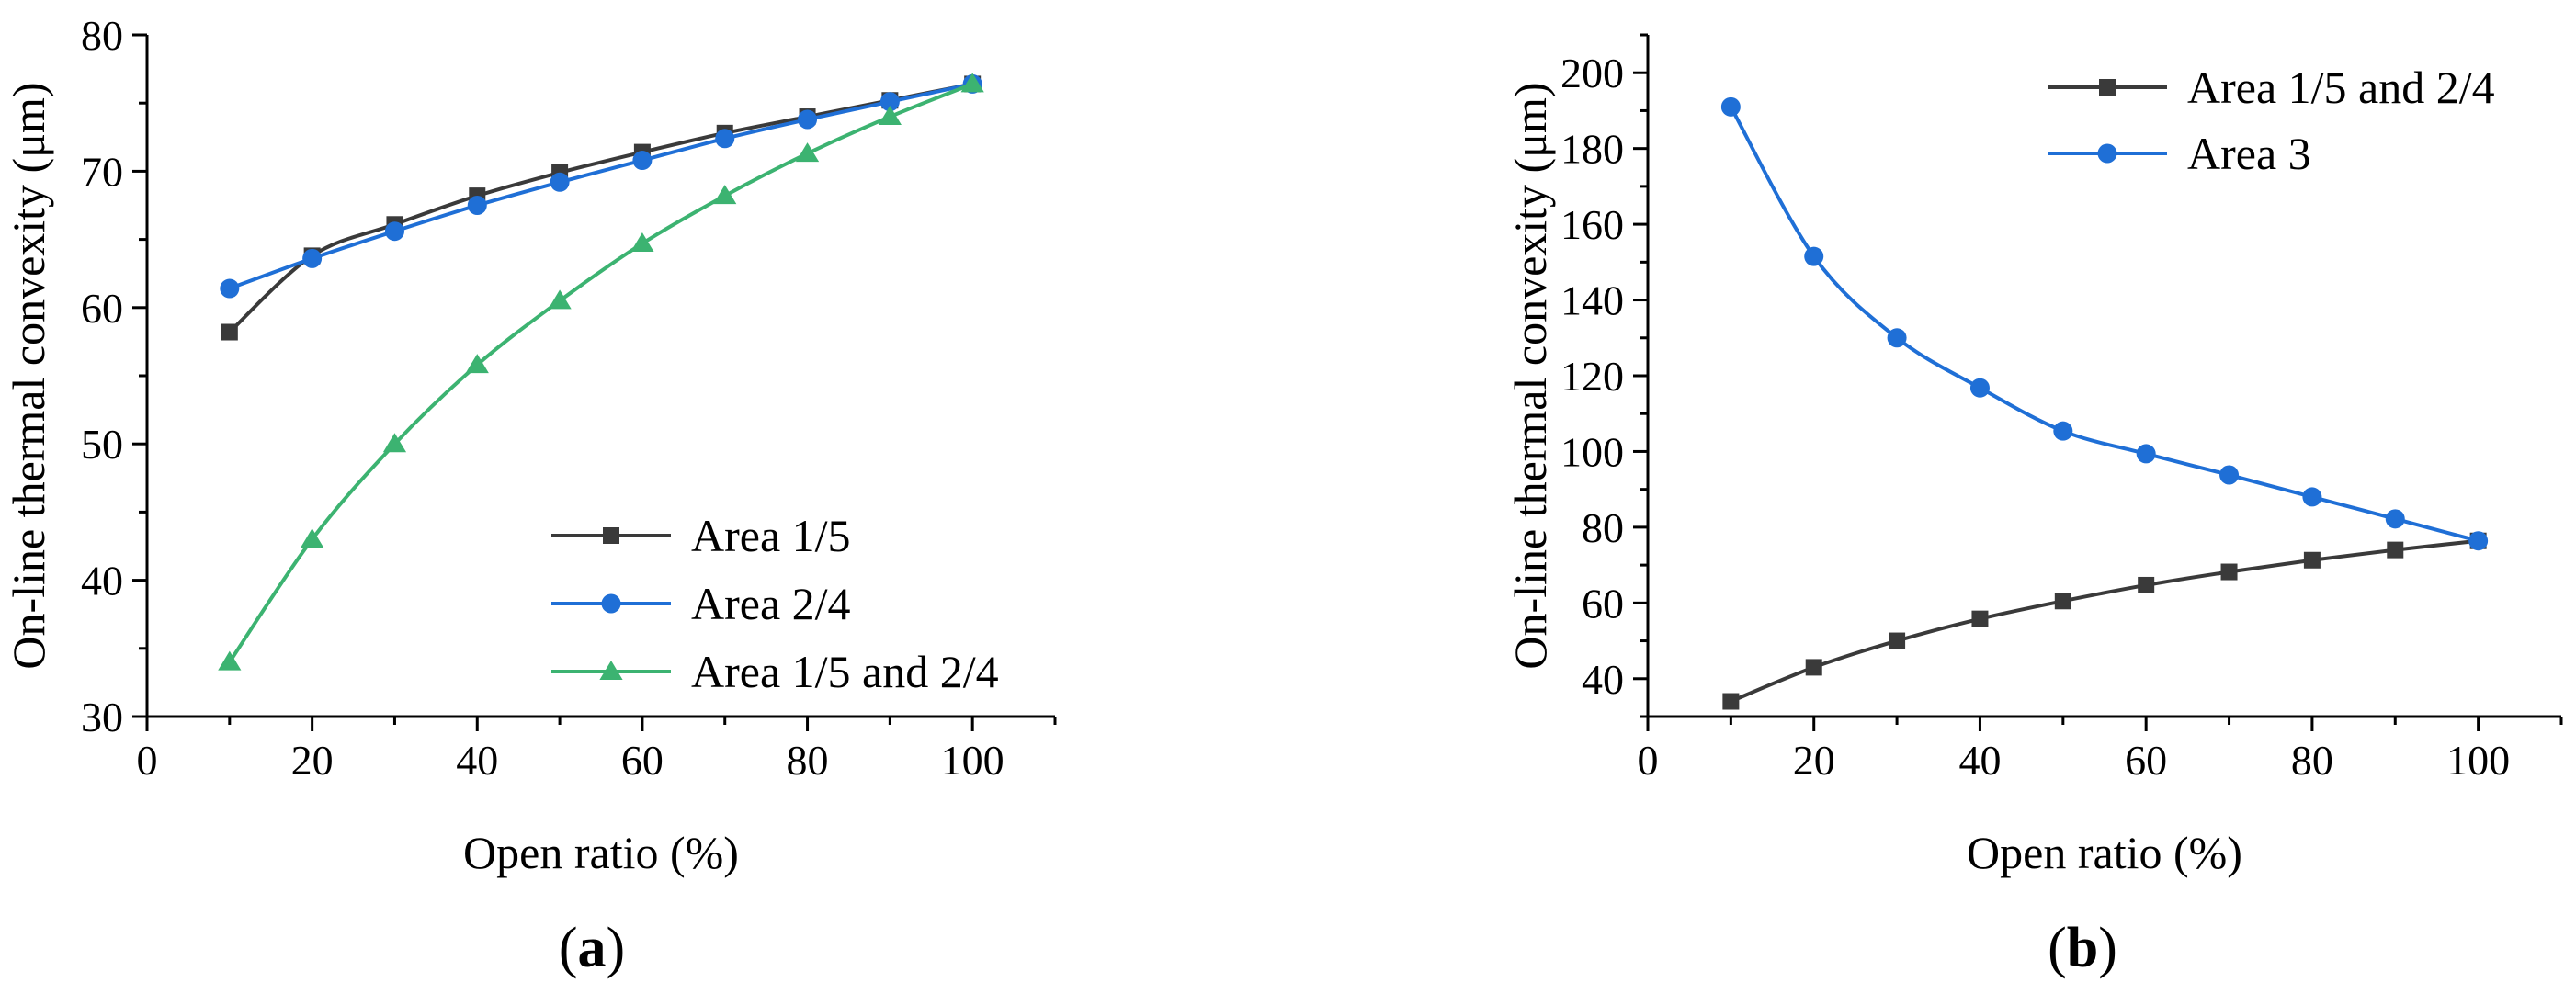 The width and height of the screenshot is (2576, 994). What do you see at coordinates (1592, 73) in the screenshot?
I see `panel-b-y-tick-label: 200` at bounding box center [1592, 73].